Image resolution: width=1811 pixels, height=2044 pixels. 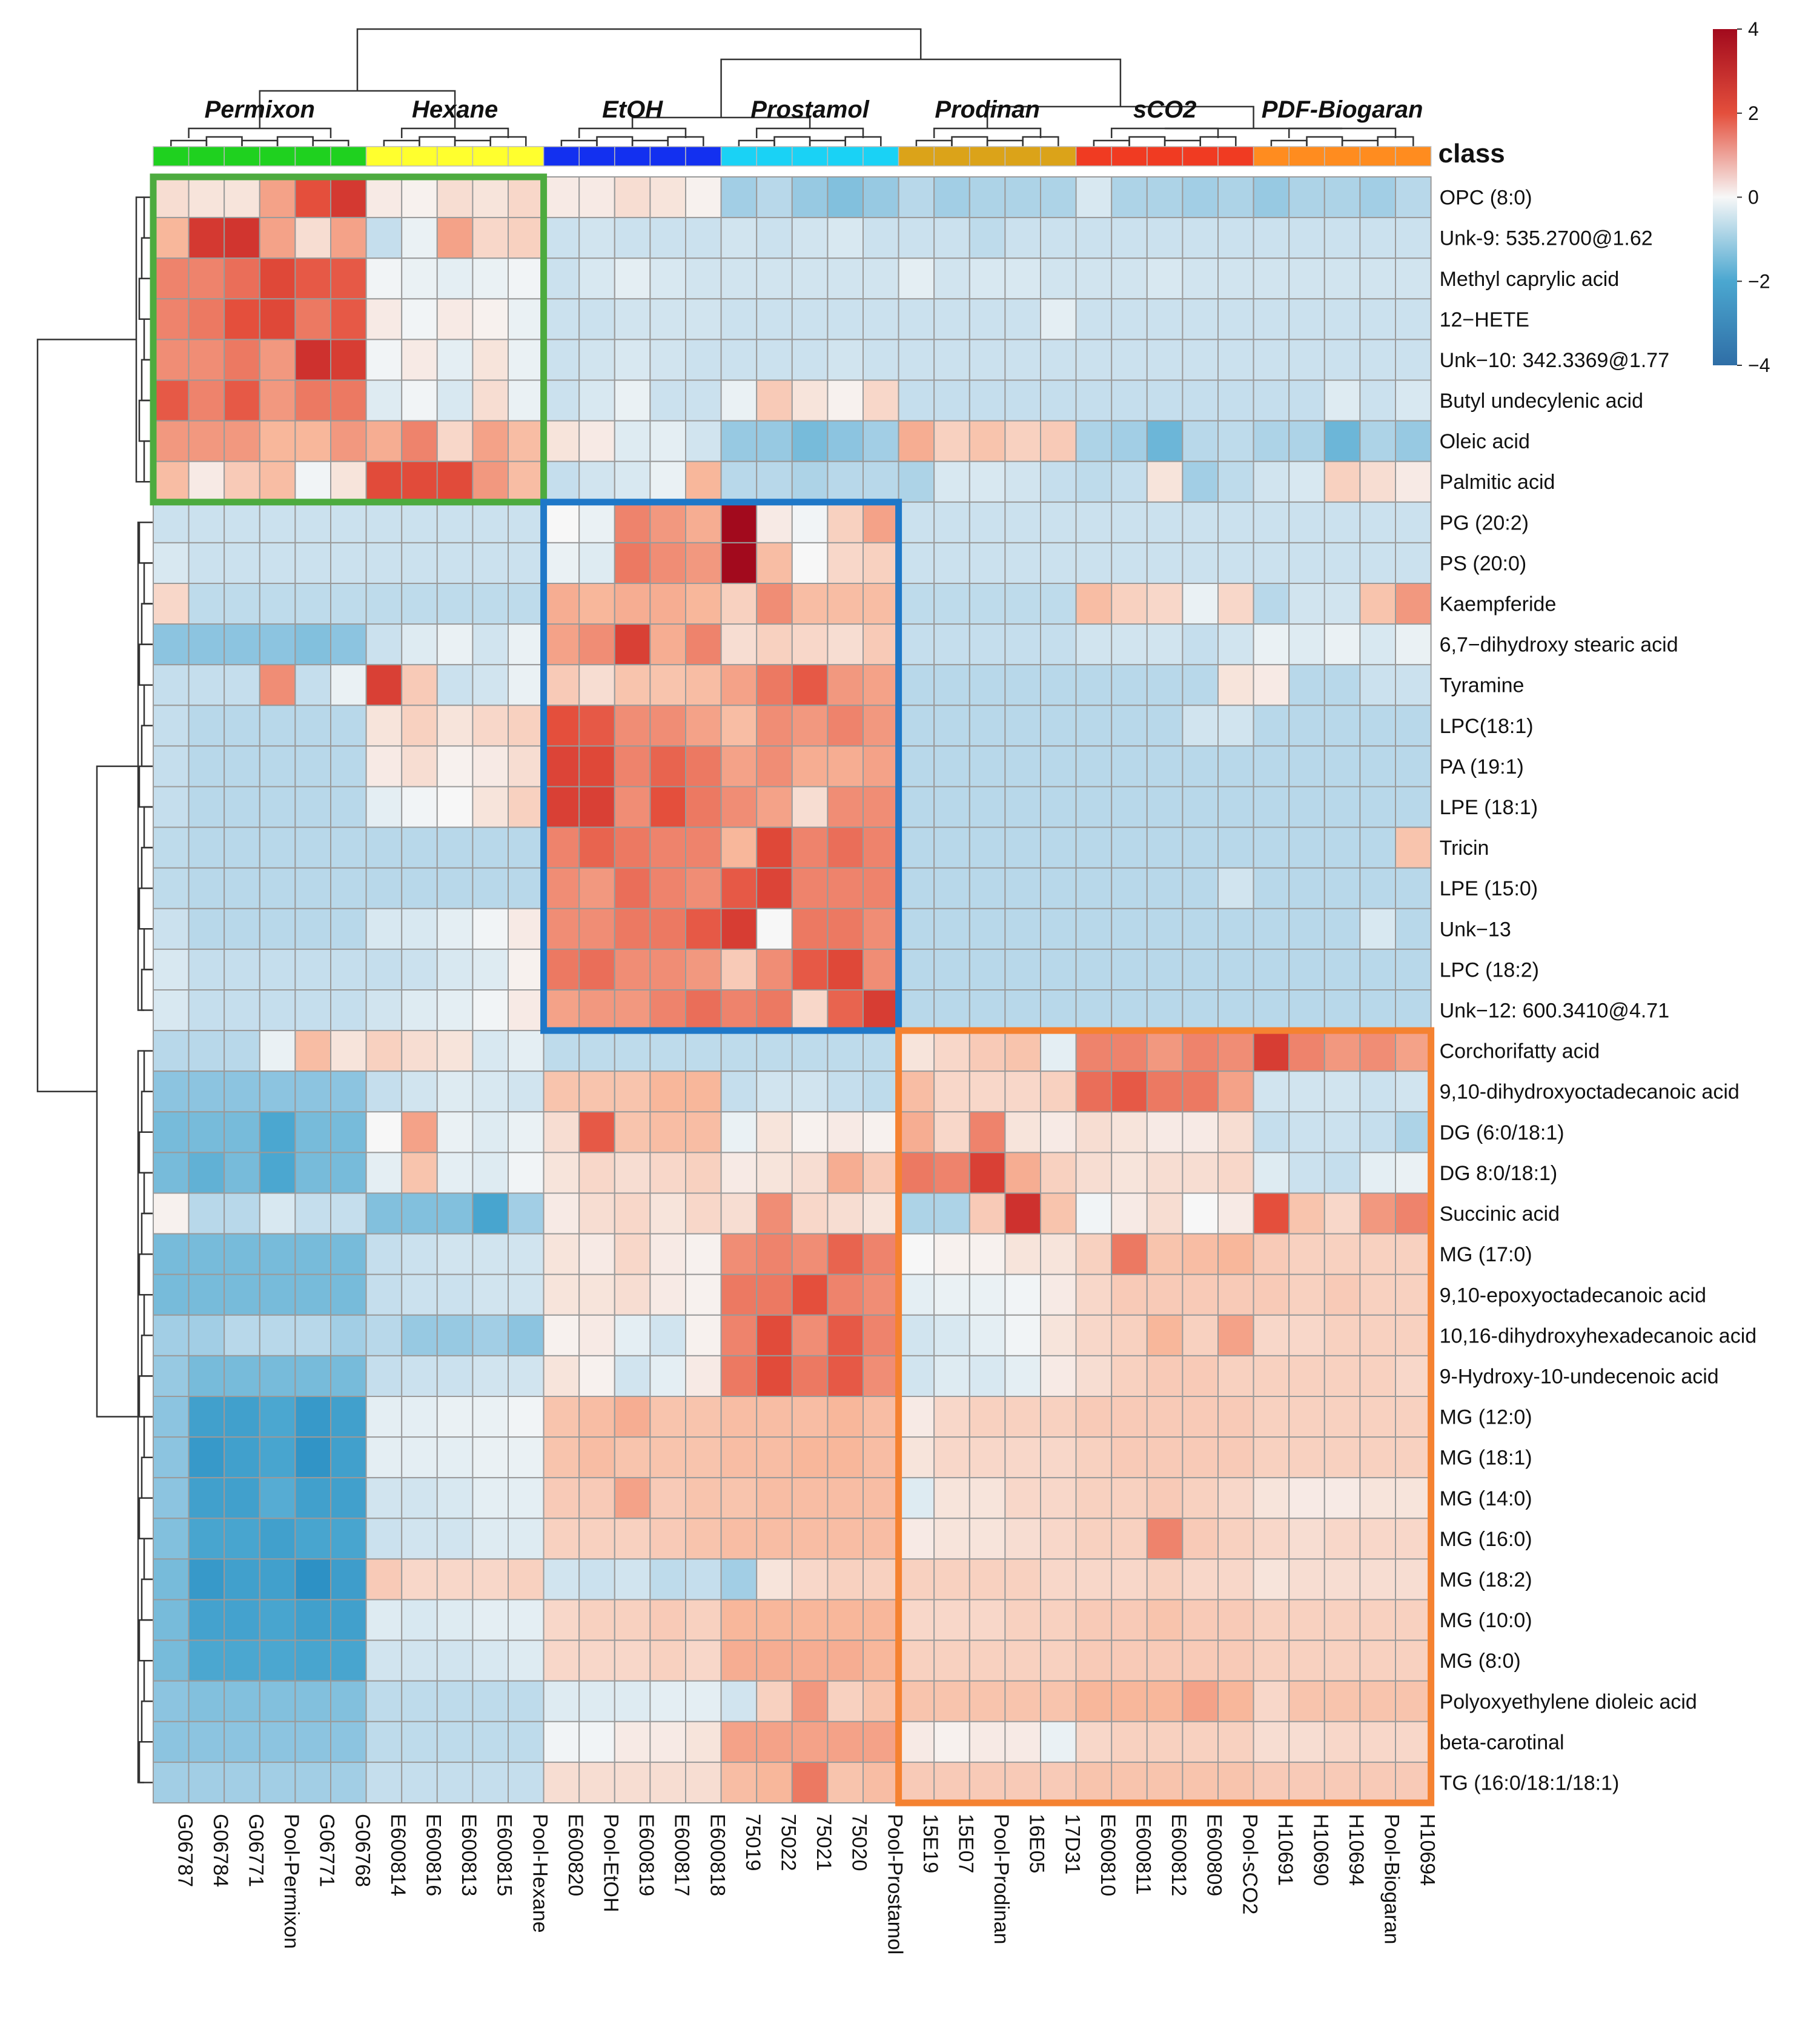 I want to click on row-label: OPC (8:0), so click(x=1486, y=198).